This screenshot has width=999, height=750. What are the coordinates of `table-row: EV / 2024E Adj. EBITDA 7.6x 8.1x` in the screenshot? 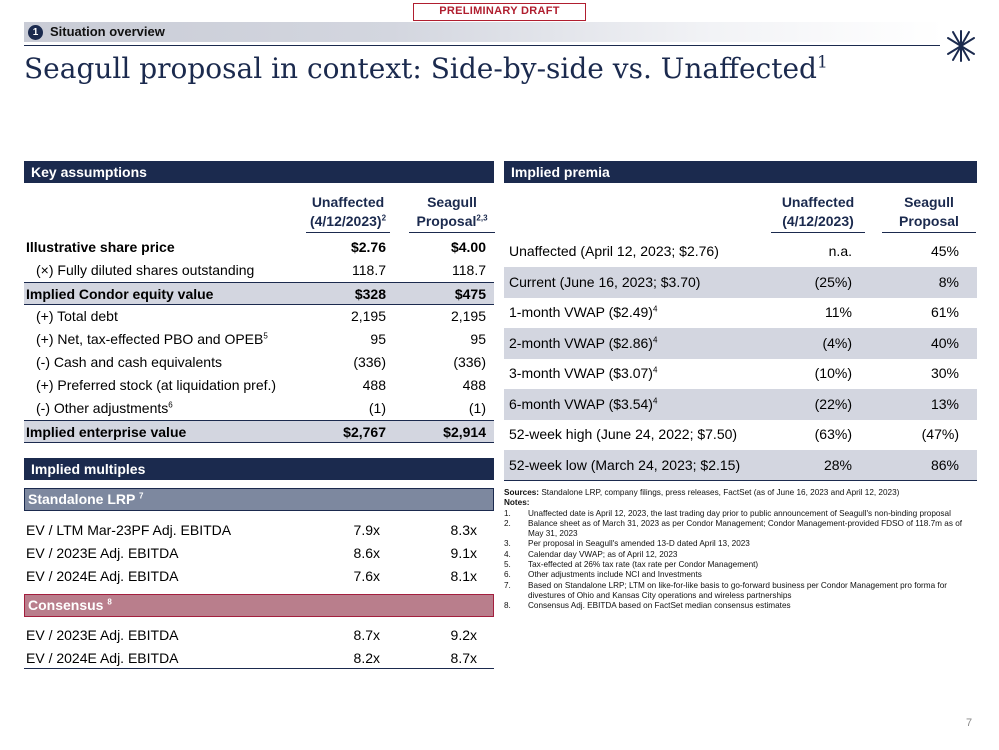 It's located at (251, 576).